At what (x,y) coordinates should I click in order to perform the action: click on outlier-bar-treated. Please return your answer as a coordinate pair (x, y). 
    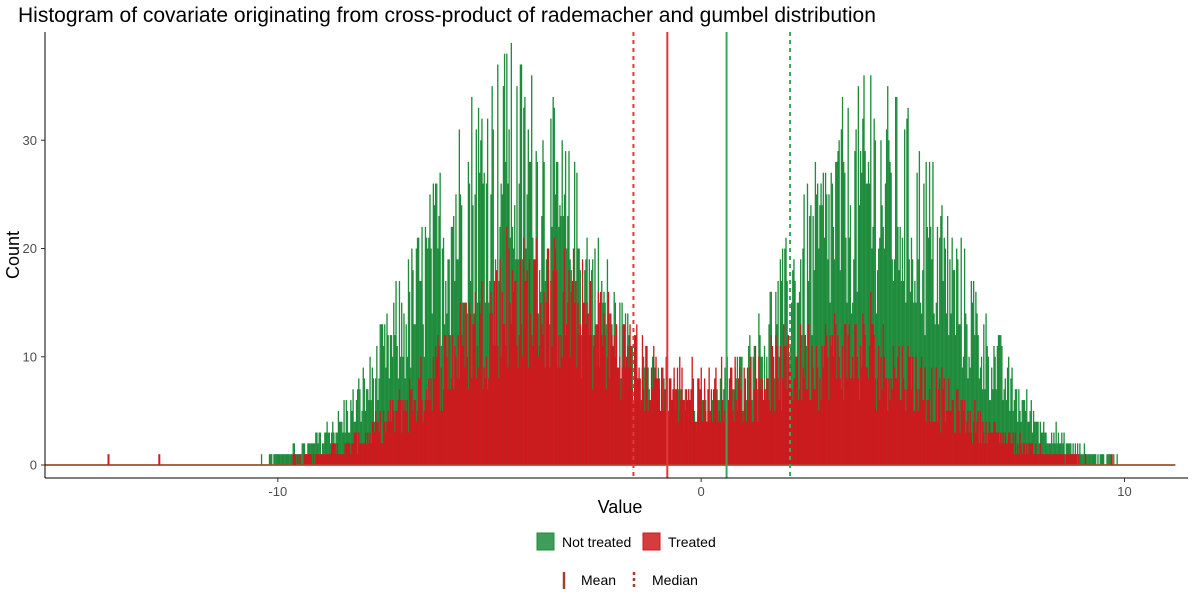
    Looking at the image, I should click on (108, 460).